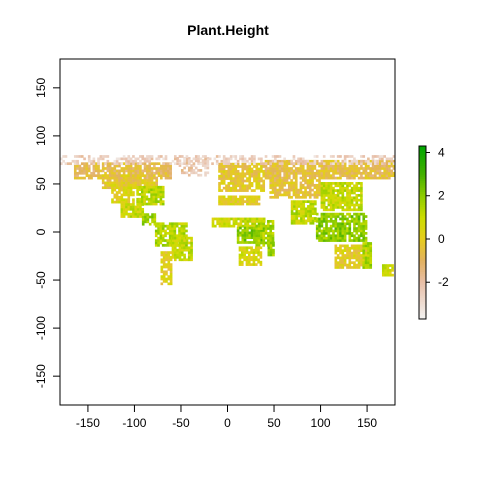 The image size is (480, 480). Describe the element at coordinates (238, 222) in the screenshot. I see `region-sahel` at that location.